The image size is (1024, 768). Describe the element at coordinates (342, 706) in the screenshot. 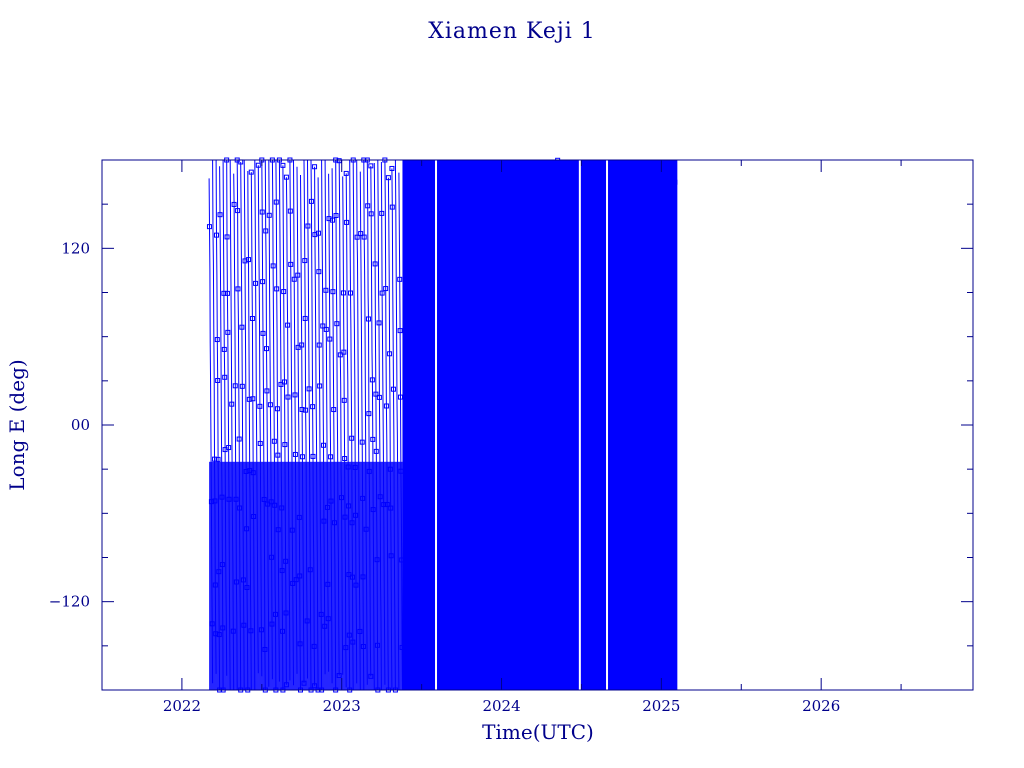

I see `x-tick-label: 2023` at that location.